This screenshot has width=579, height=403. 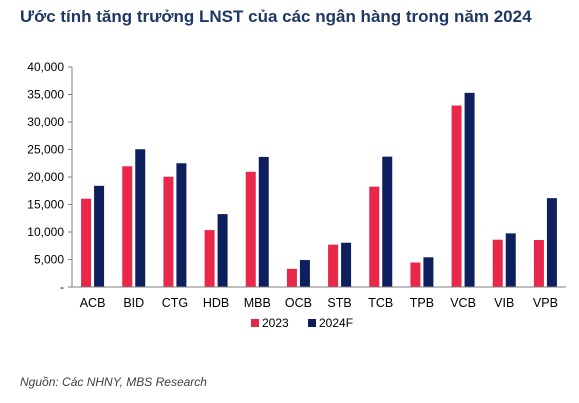 What do you see at coordinates (312, 323) in the screenshot?
I see `legend-swatch-2024F` at bounding box center [312, 323].